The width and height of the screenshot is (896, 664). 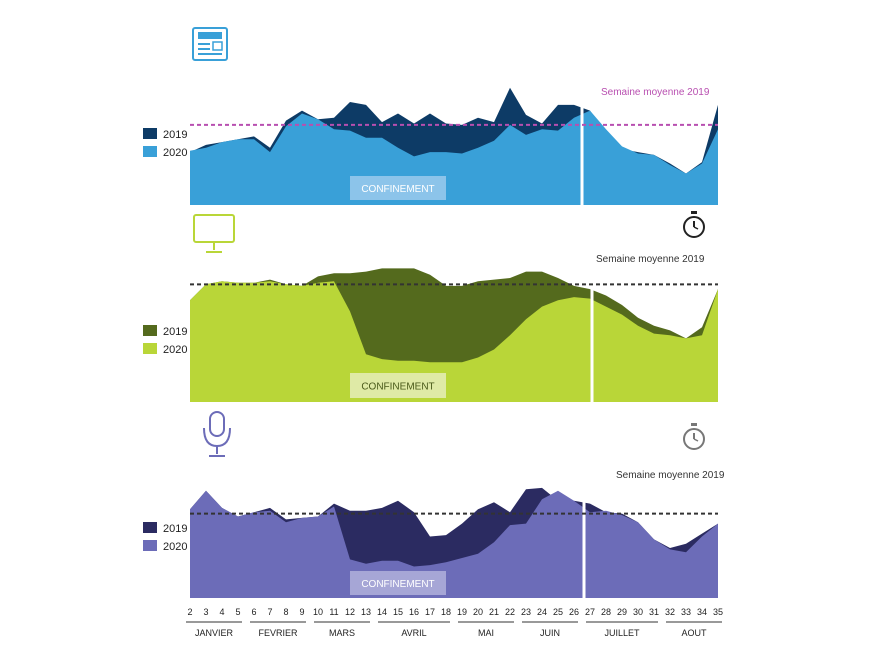 I want to click on x-tick-label: 25, so click(x=558, y=612).